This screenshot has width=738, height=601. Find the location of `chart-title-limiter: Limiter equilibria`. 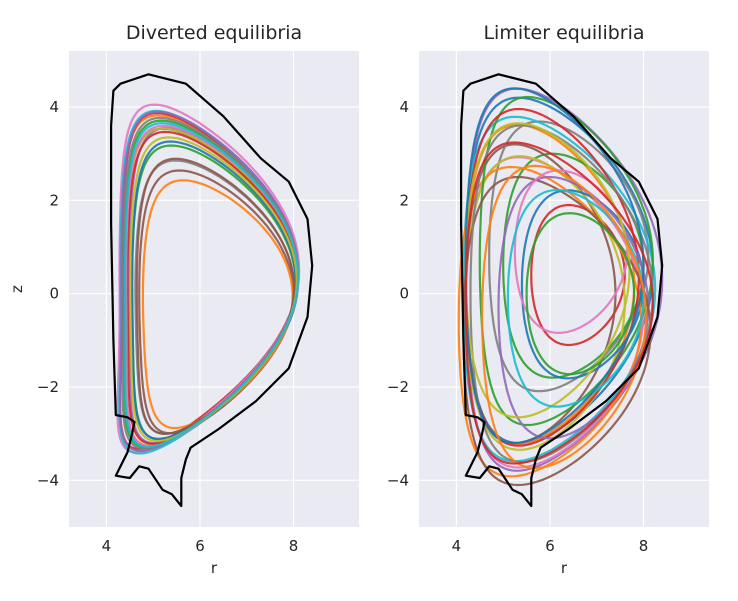

chart-title-limiter: Limiter equilibria is located at coordinates (563, 33).